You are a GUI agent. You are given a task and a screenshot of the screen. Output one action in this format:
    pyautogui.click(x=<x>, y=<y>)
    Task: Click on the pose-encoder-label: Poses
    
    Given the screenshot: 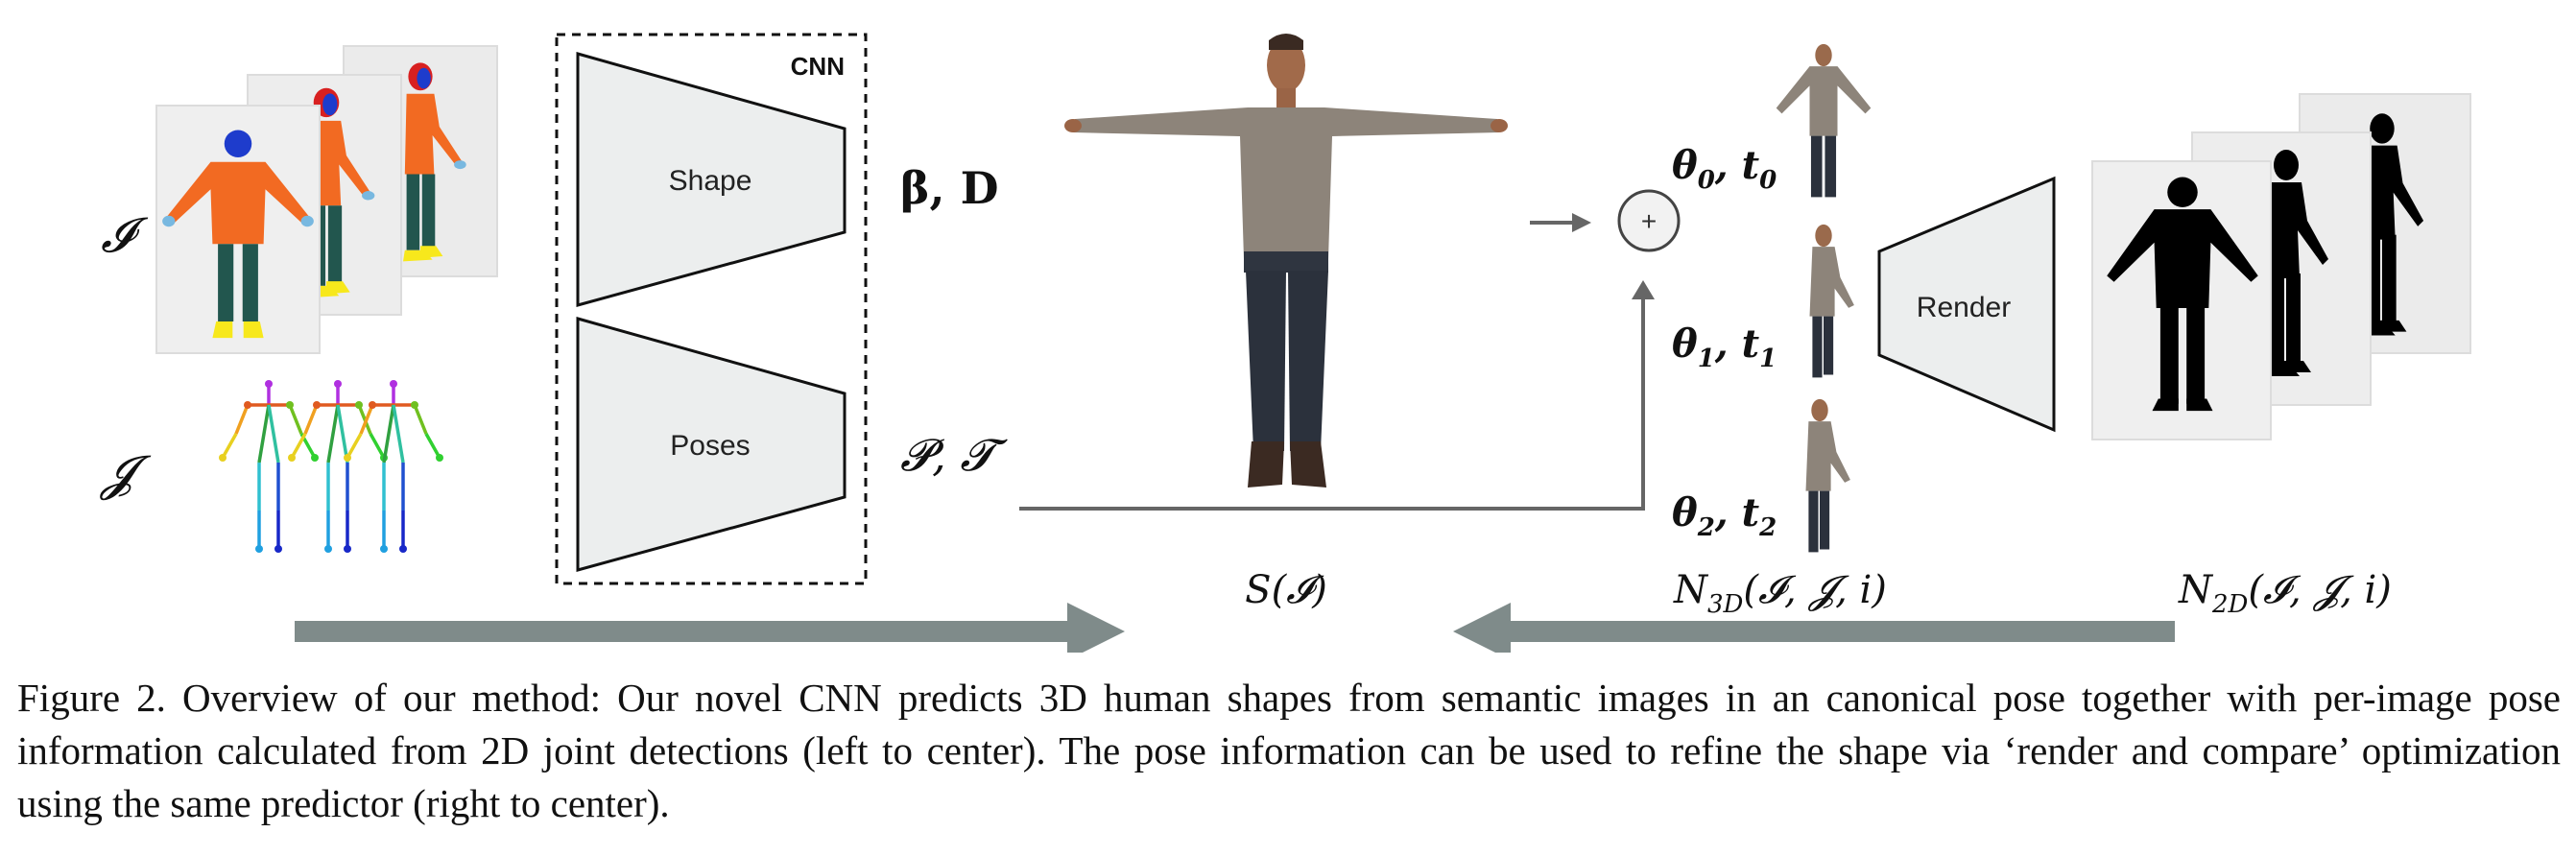 What is the action you would take?
    pyautogui.click(x=710, y=446)
    